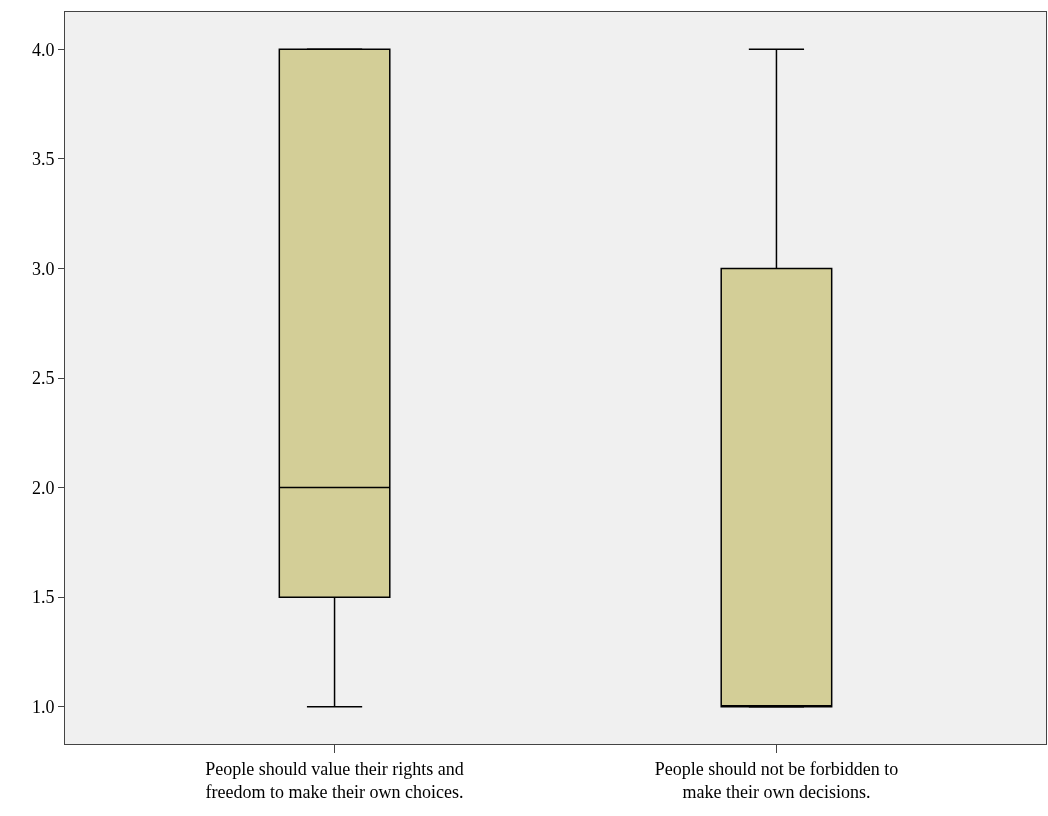 The image size is (1048, 816). I want to click on y-tick-label: 3.0, so click(43, 268).